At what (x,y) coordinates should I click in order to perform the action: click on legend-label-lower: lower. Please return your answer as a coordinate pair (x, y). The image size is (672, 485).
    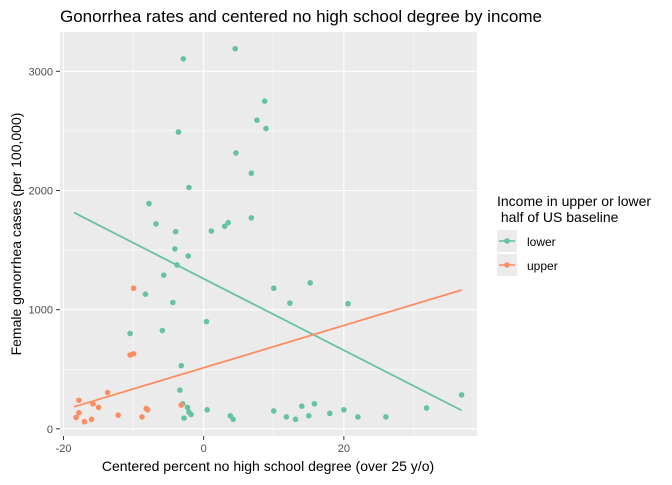
    Looking at the image, I should click on (541, 242).